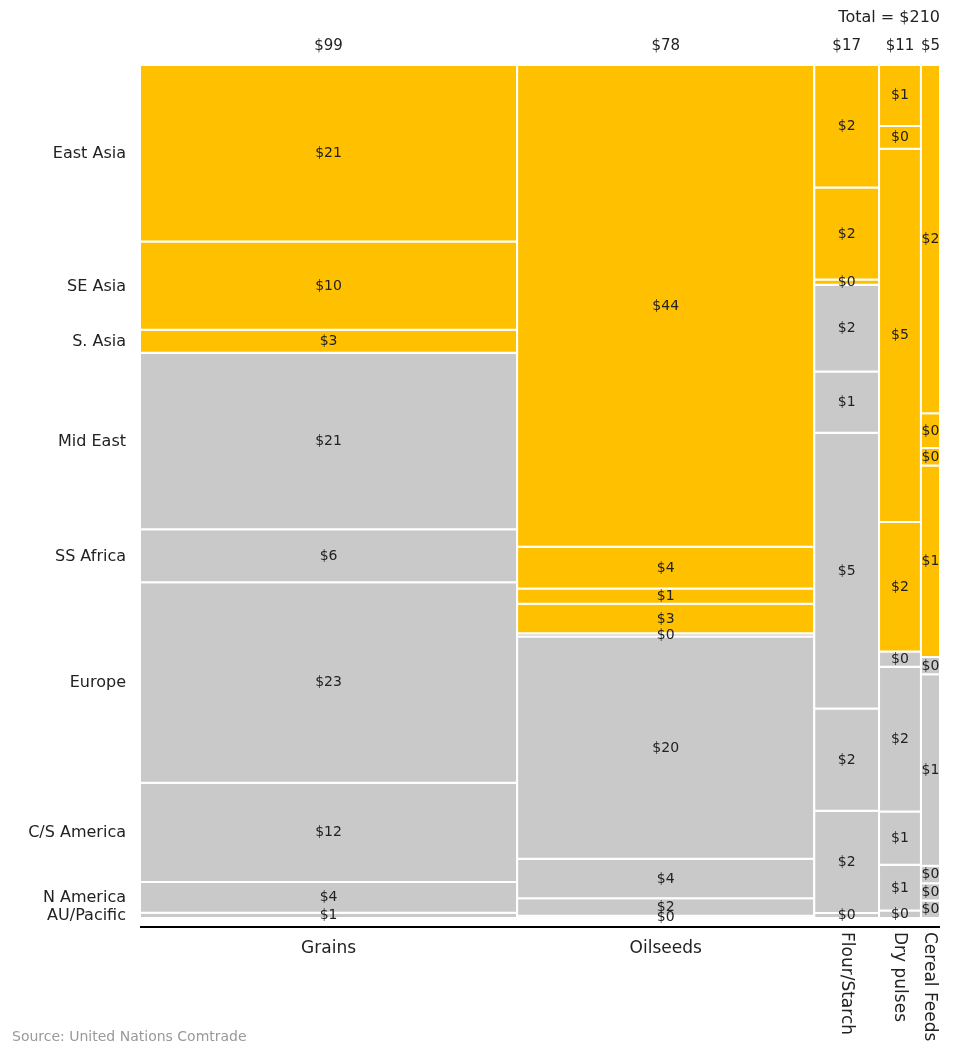 The height and width of the screenshot is (1048, 957). I want to click on category-label: Cereal Feeds, so click(931, 987).